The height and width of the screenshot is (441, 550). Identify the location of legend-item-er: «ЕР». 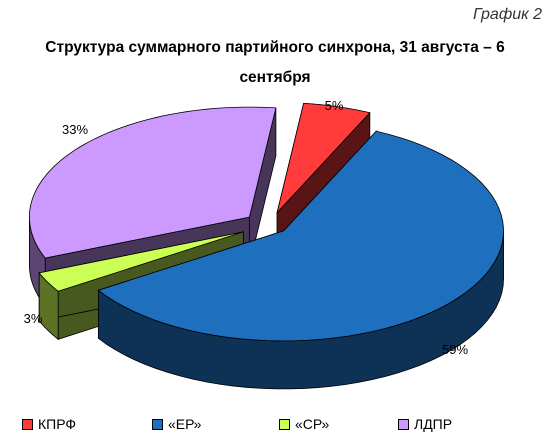
(176, 424).